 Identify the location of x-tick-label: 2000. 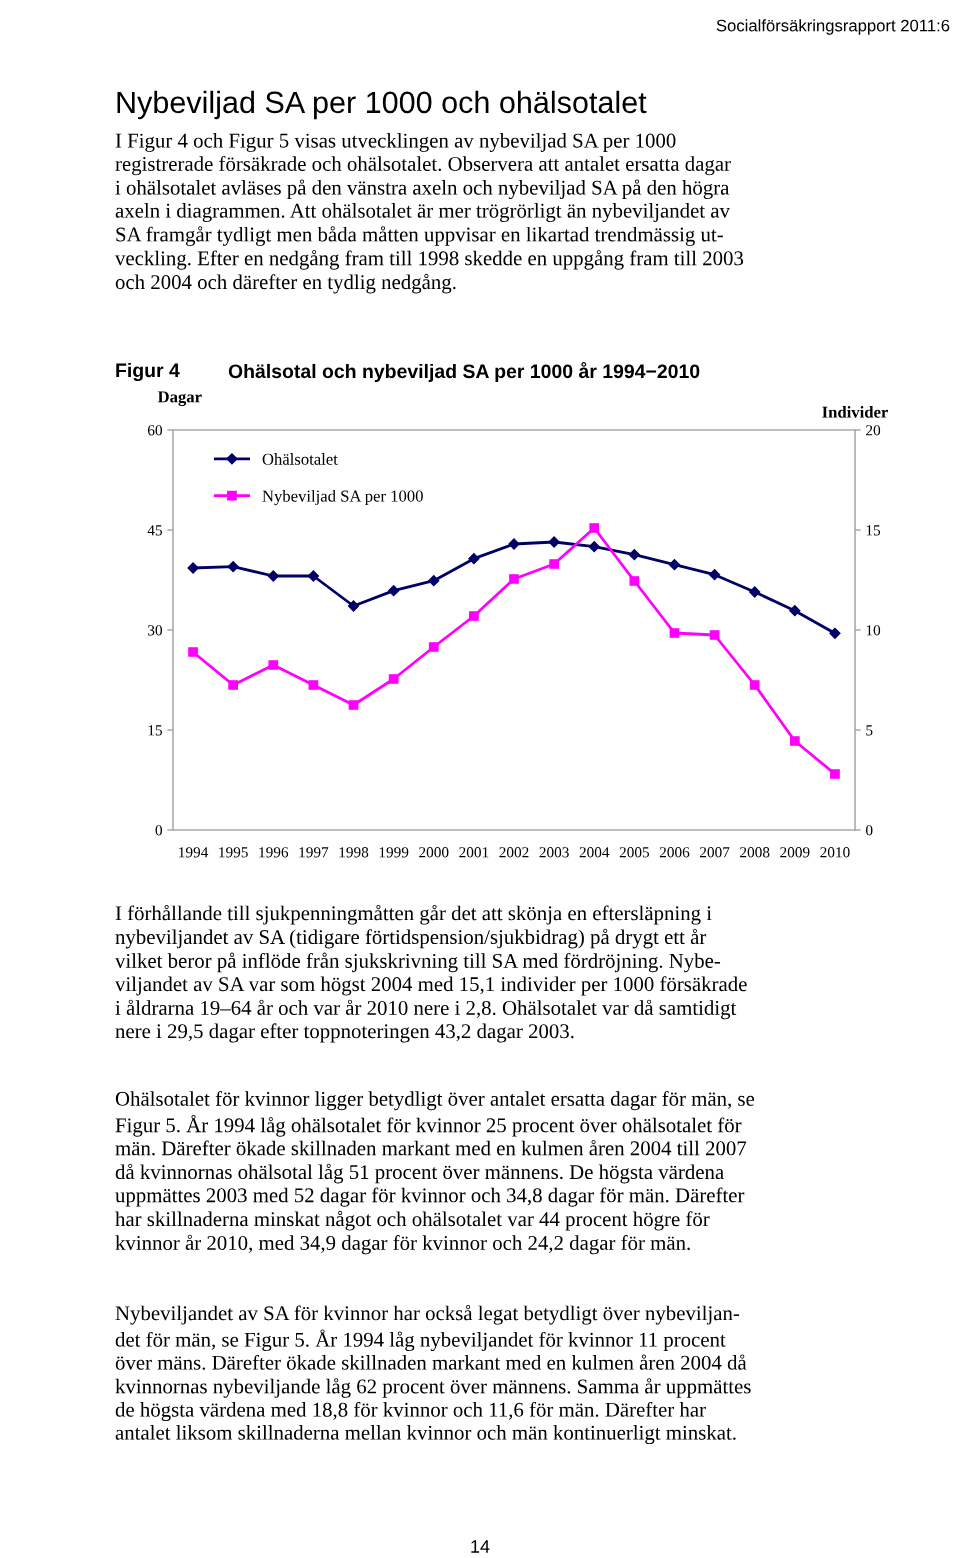
(434, 852).